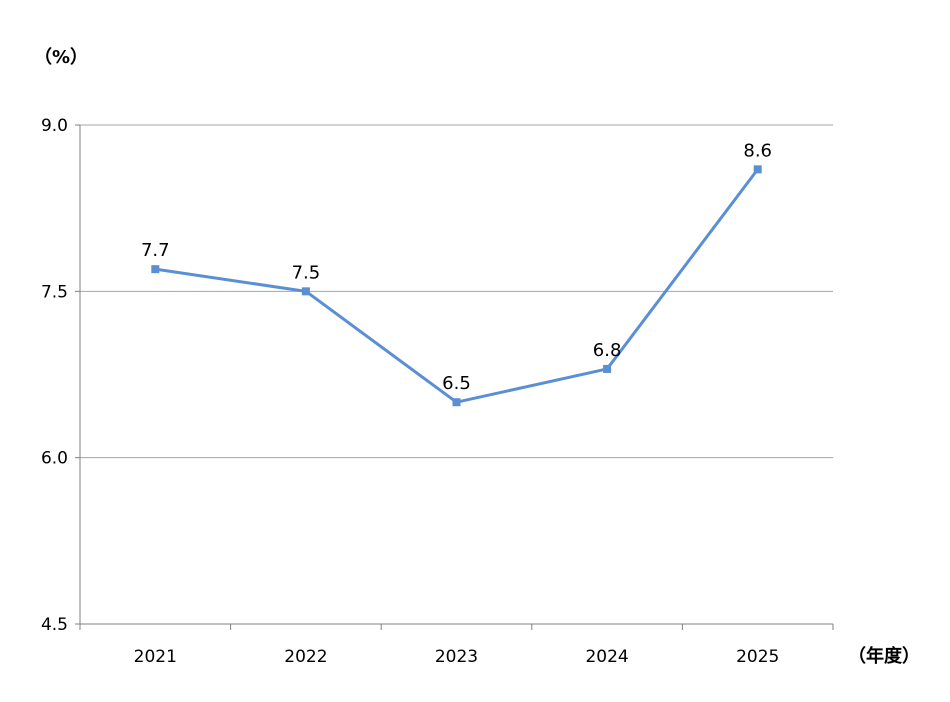 The width and height of the screenshot is (950, 702). Describe the element at coordinates (884, 656) in the screenshot. I see `x-axis-unit: （年度）` at that location.